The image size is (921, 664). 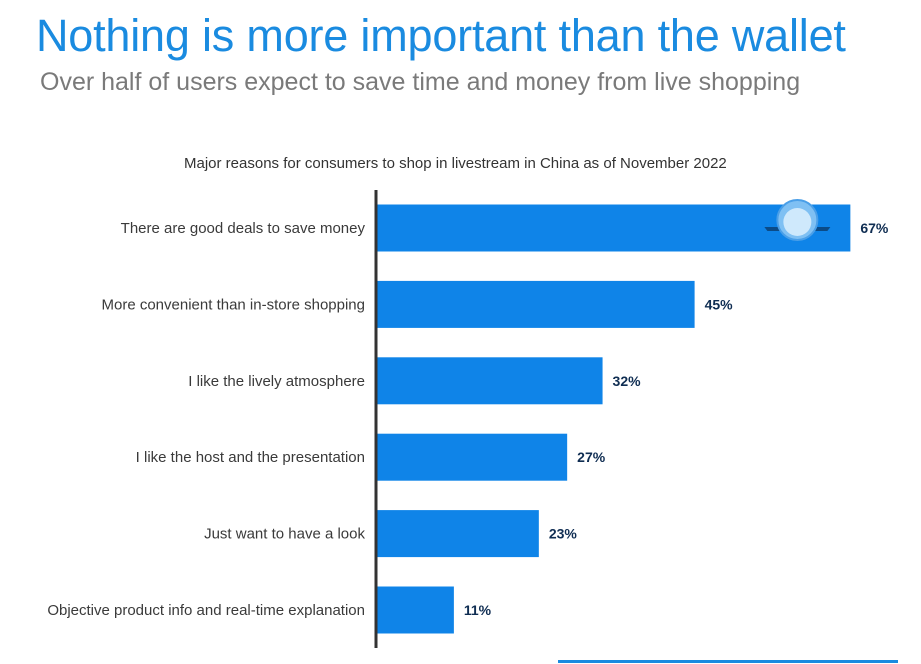 I want to click on category-label: Just want to have a look, so click(x=284, y=534).